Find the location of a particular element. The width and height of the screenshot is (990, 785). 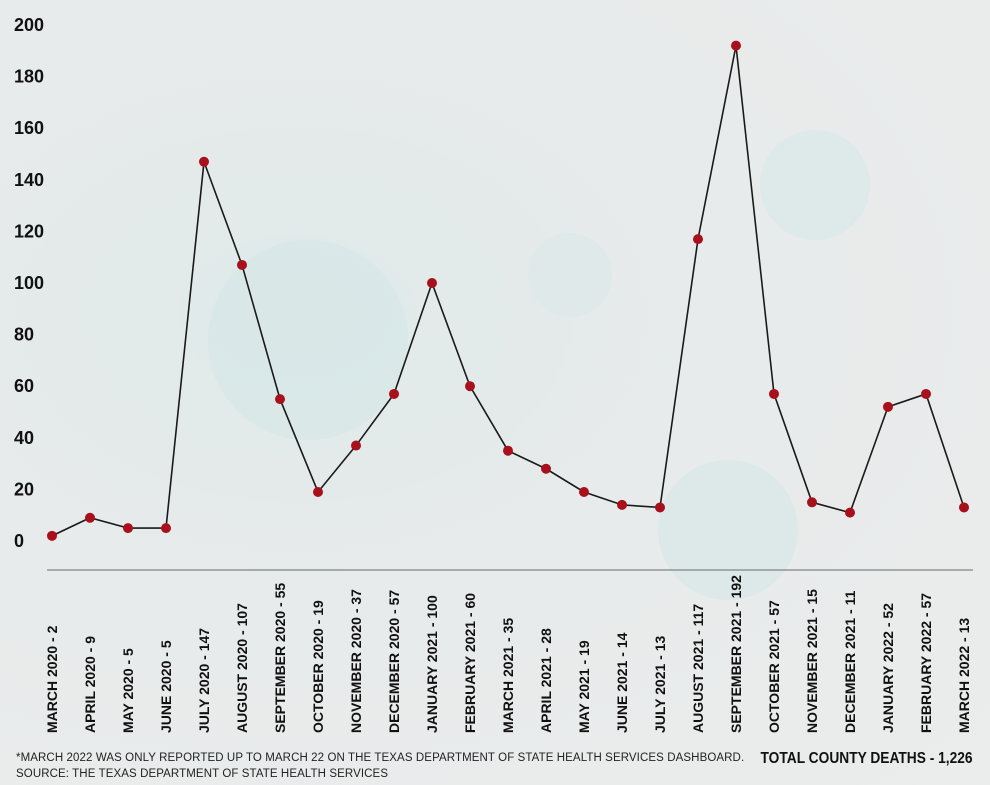

x-tick-label: JUNE 2020 - 5 is located at coordinates (166, 686).